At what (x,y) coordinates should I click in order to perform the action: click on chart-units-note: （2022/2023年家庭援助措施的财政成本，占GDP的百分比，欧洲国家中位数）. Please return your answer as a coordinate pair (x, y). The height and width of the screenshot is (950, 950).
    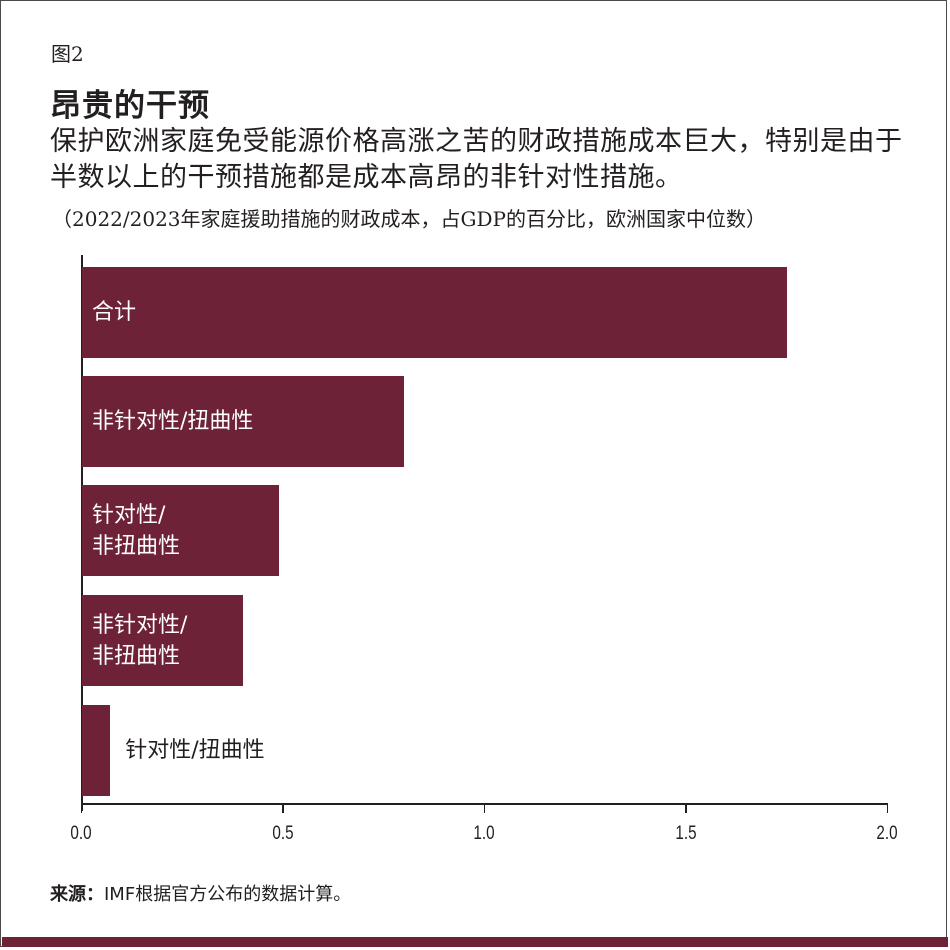
    Looking at the image, I should click on (409, 219).